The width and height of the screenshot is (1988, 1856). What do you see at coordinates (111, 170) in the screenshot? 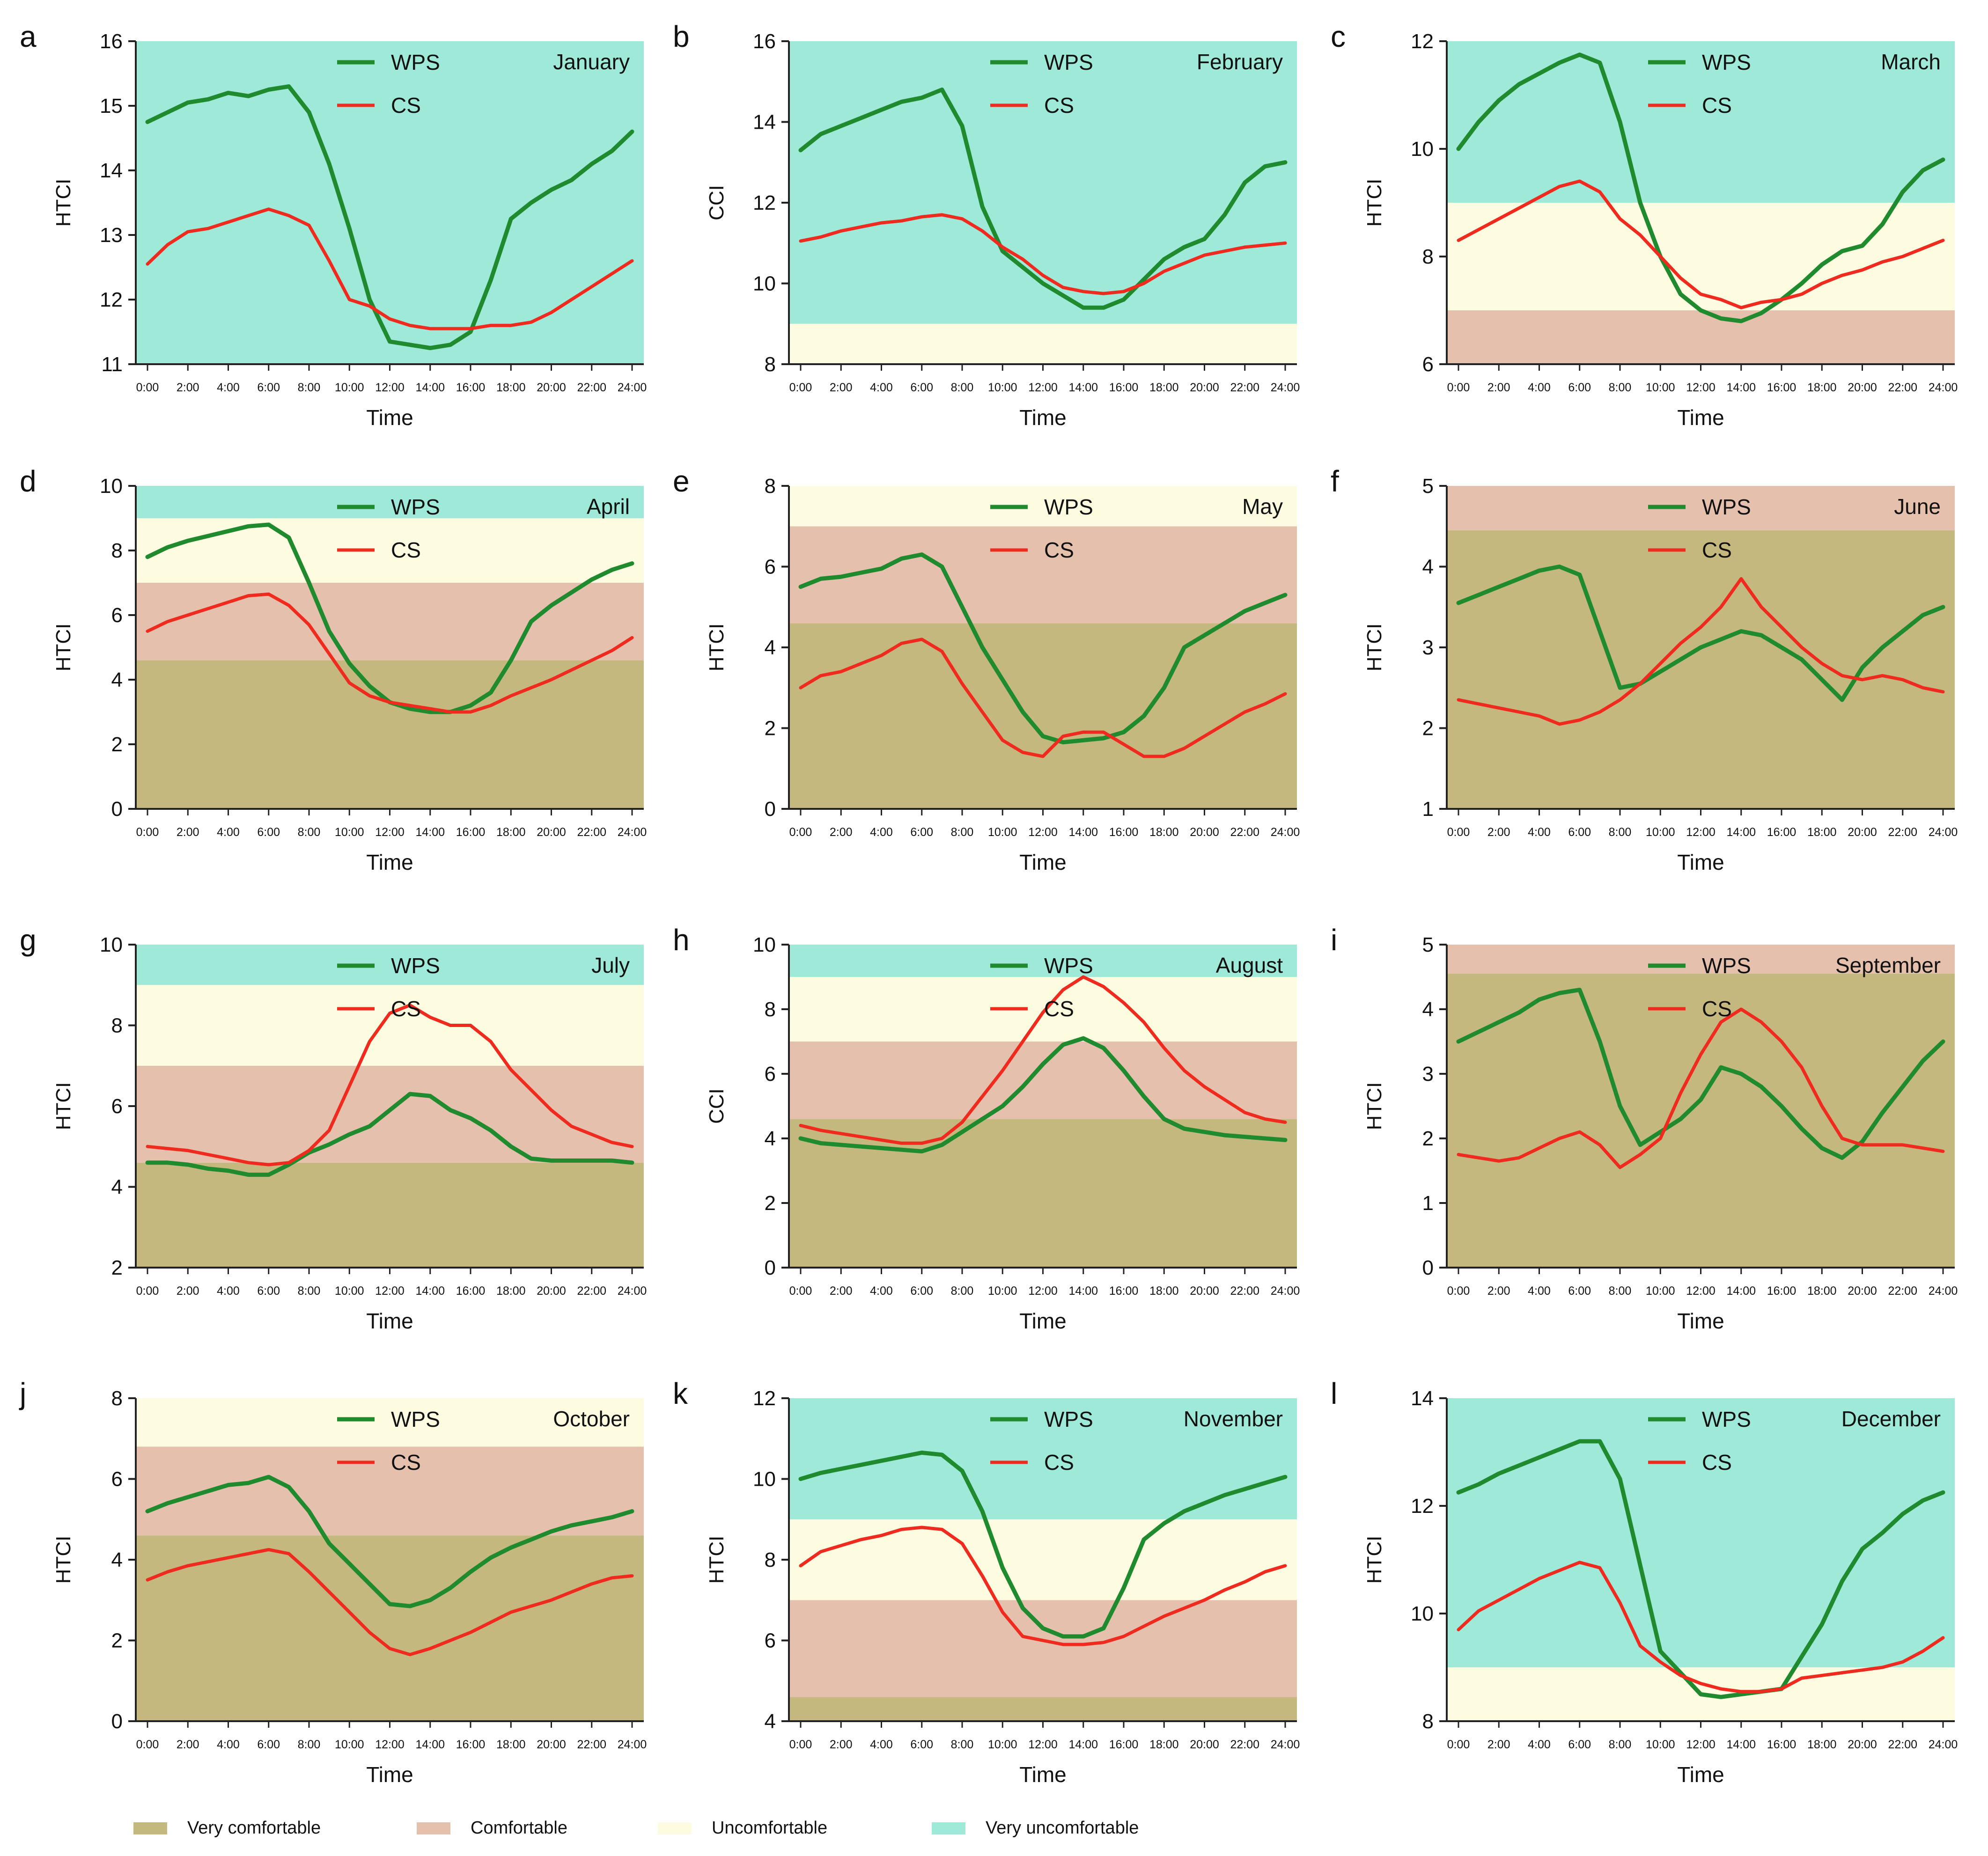
I see `y-tick-label: 14` at bounding box center [111, 170].